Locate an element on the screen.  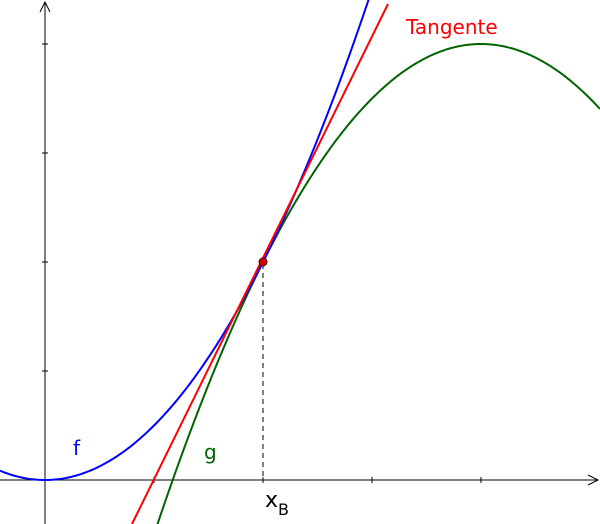
label-f: f is located at coordinates (77, 448).